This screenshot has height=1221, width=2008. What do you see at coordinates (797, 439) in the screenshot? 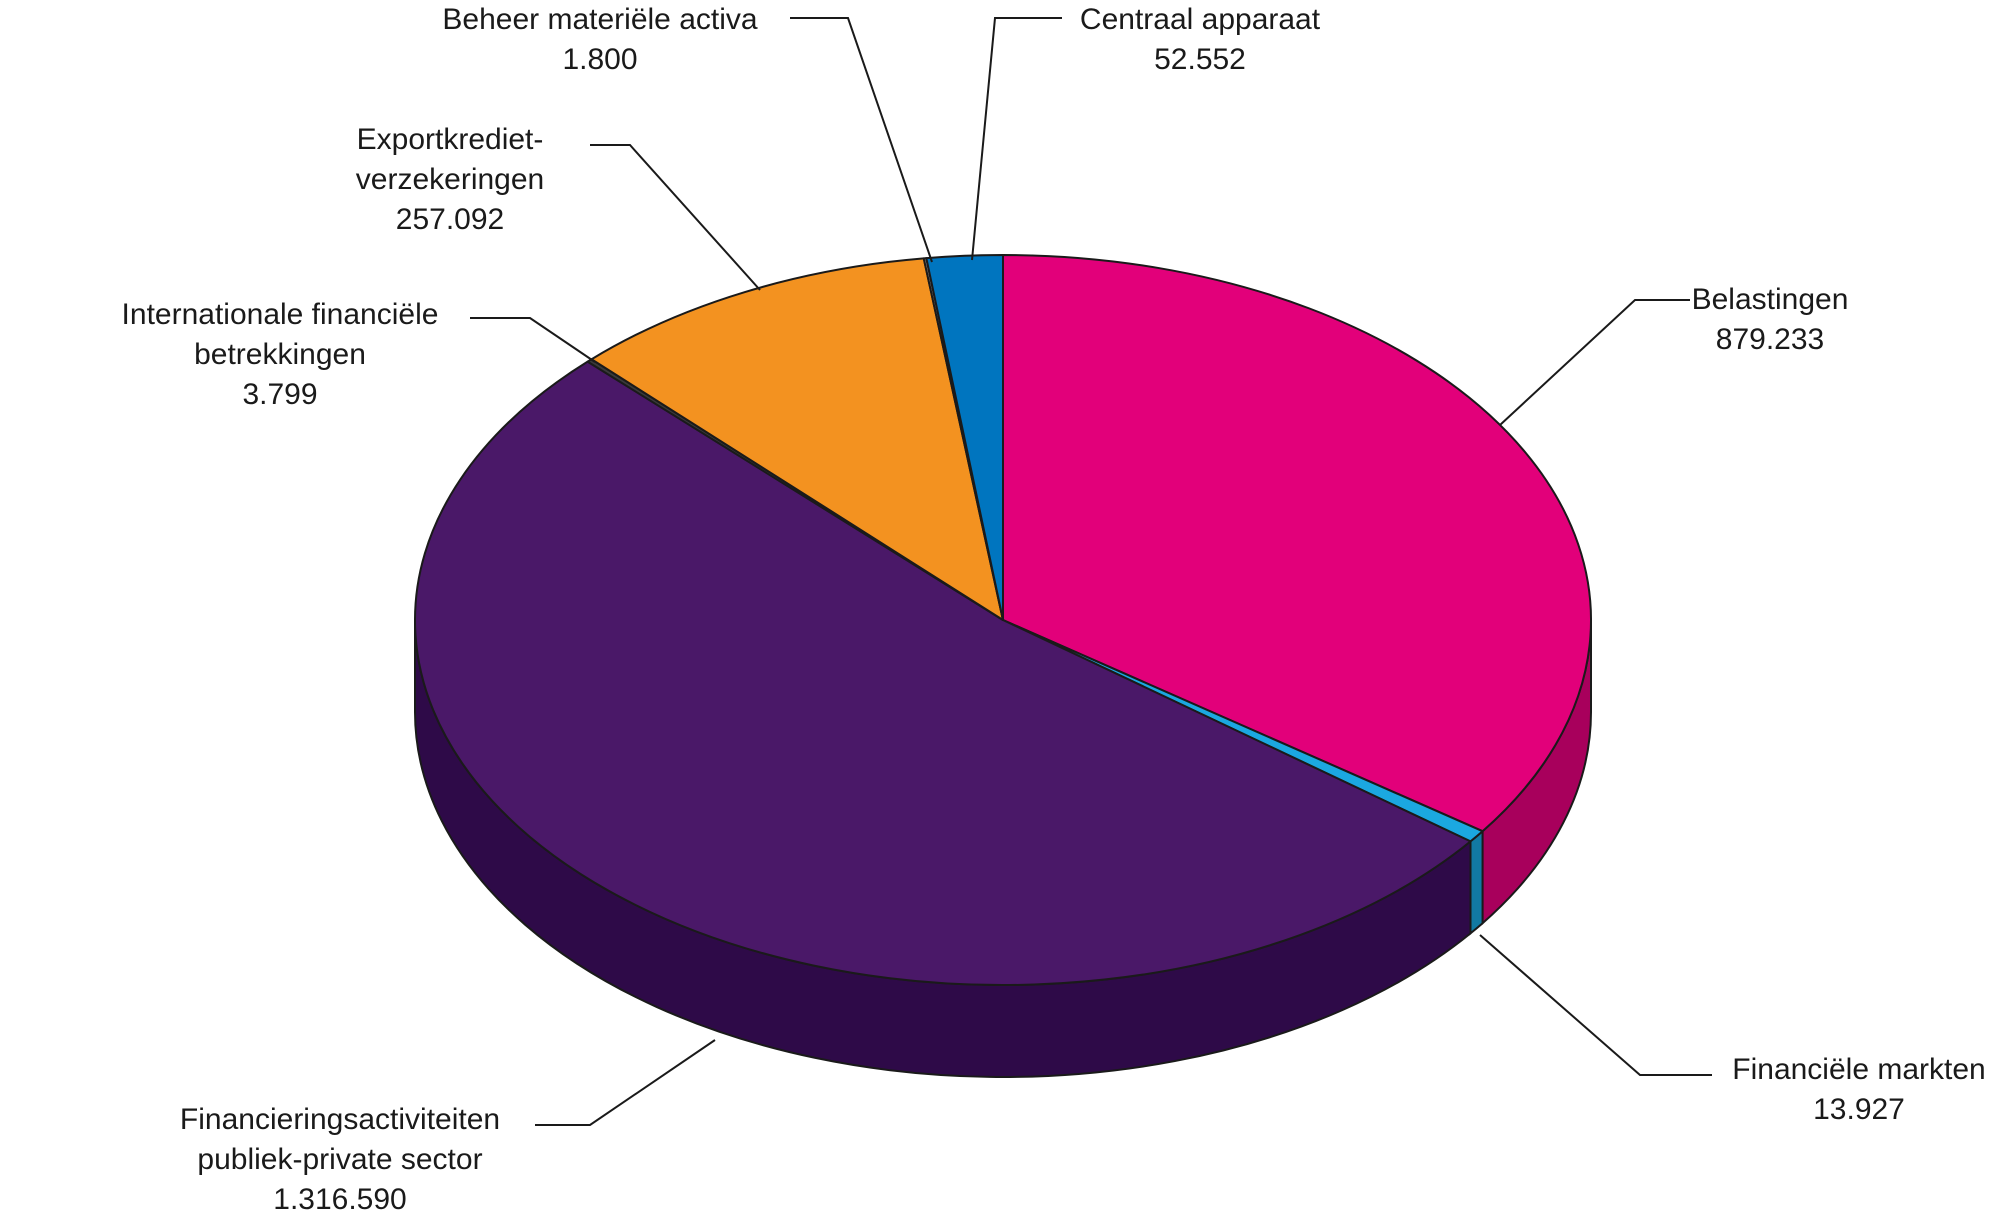
I see `pie-slice-exportkredietverzekeringen` at bounding box center [797, 439].